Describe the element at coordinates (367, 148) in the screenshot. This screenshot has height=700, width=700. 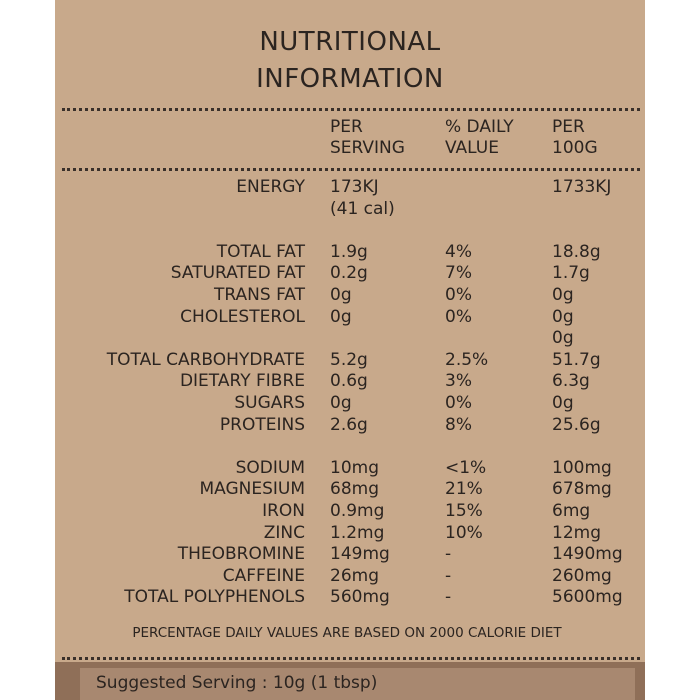
I see `column-header: SERVING` at that location.